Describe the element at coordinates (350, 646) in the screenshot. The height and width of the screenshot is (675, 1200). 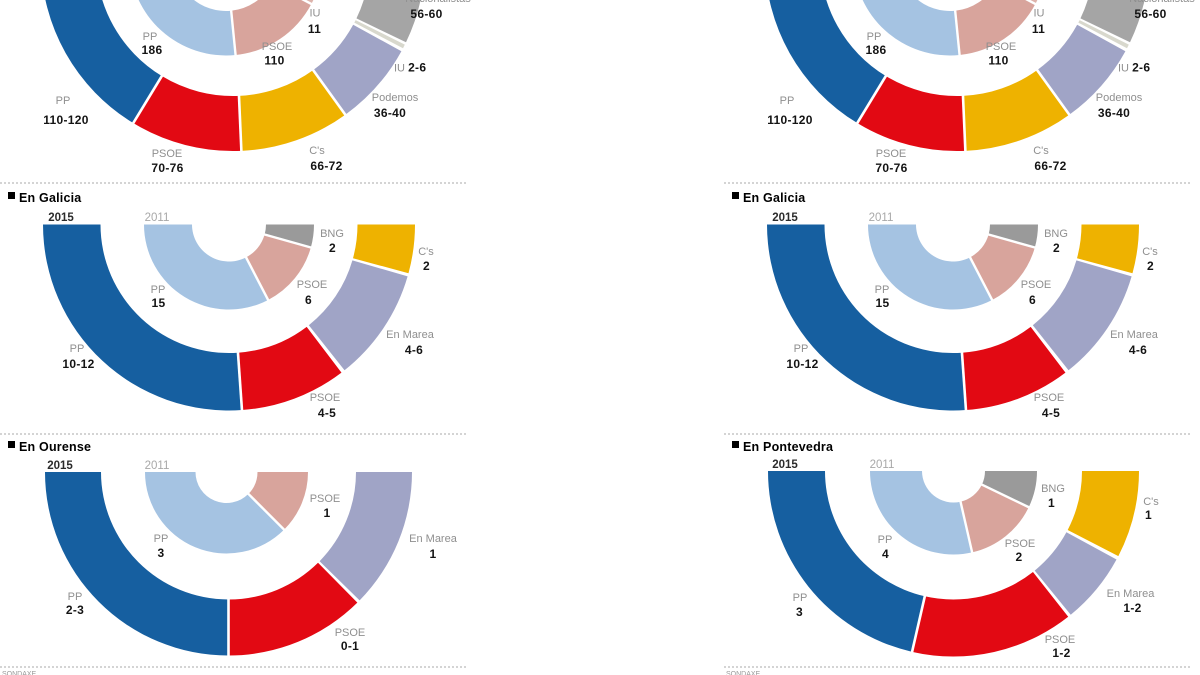
I see `svg-text: 0-1` at that location.